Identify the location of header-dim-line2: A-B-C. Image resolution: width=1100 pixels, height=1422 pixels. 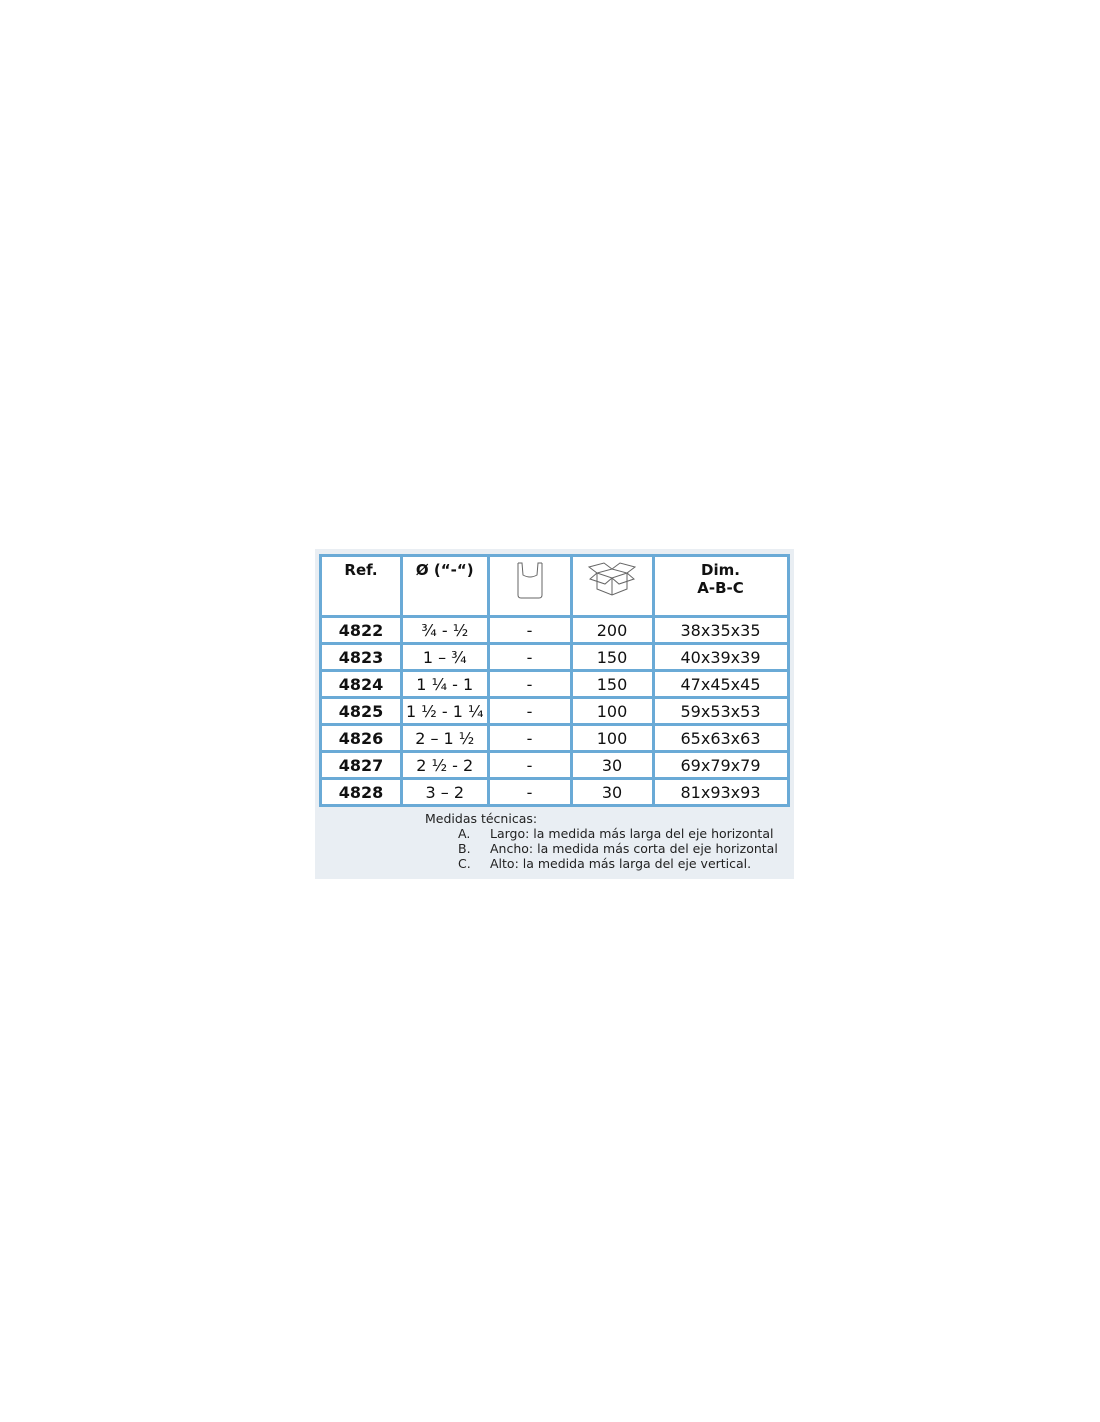
(720, 588).